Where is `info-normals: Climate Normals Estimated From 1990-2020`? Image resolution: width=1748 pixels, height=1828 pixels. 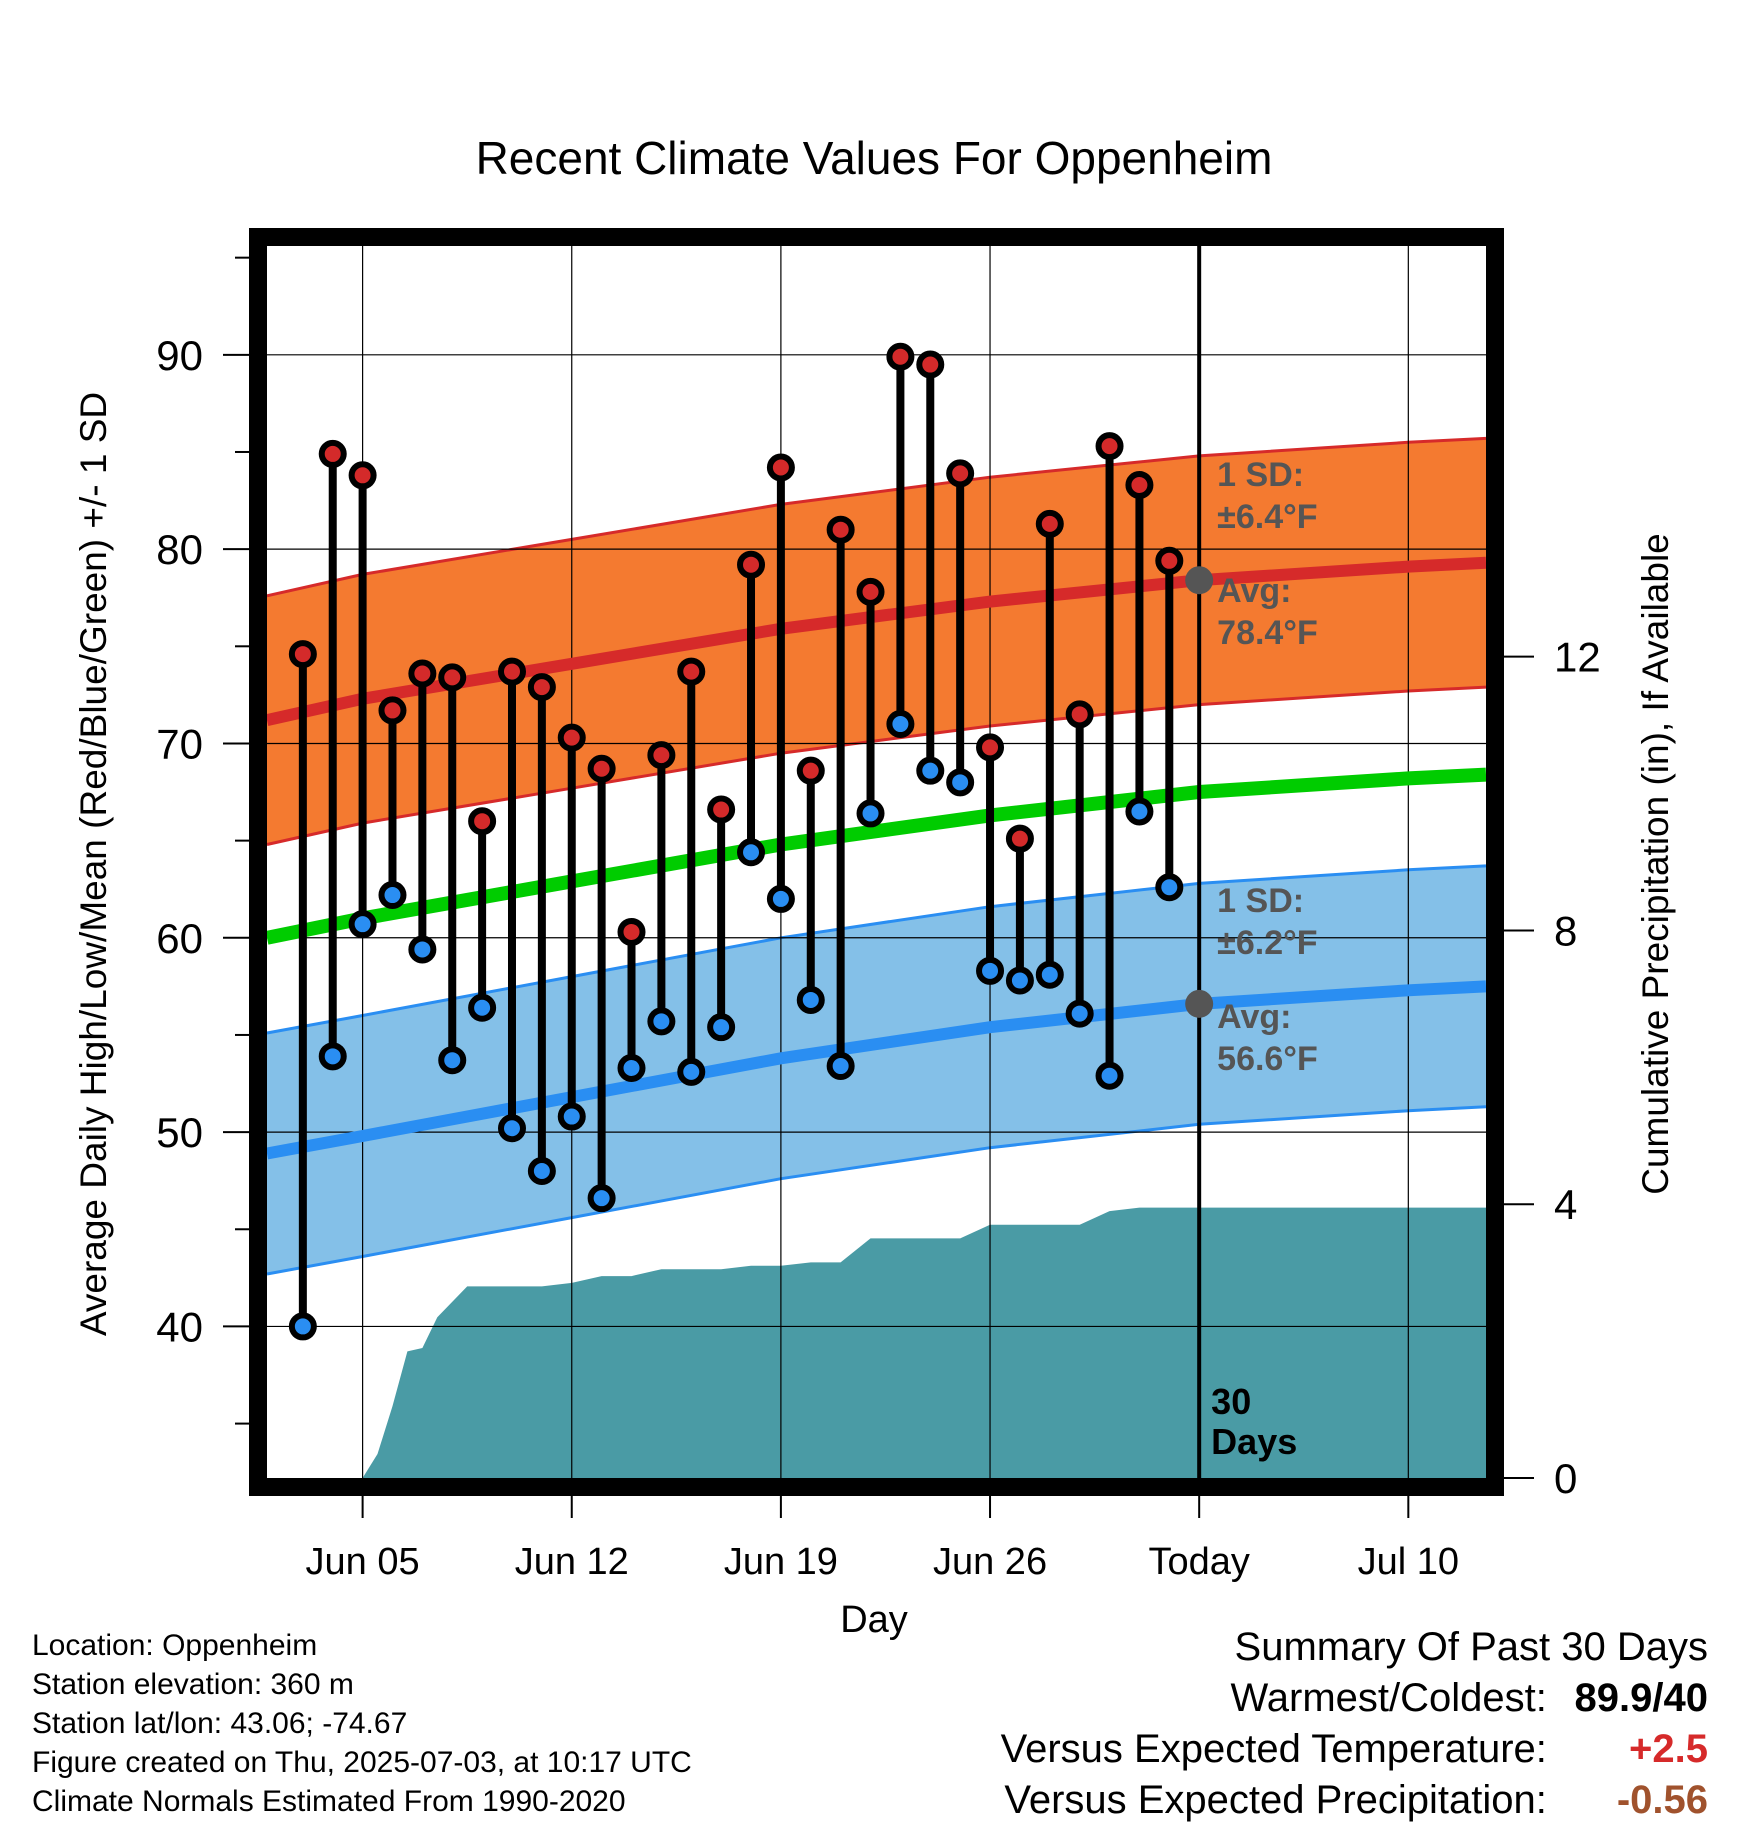 info-normals: Climate Normals Estimated From 1990-2020 is located at coordinates (329, 1801).